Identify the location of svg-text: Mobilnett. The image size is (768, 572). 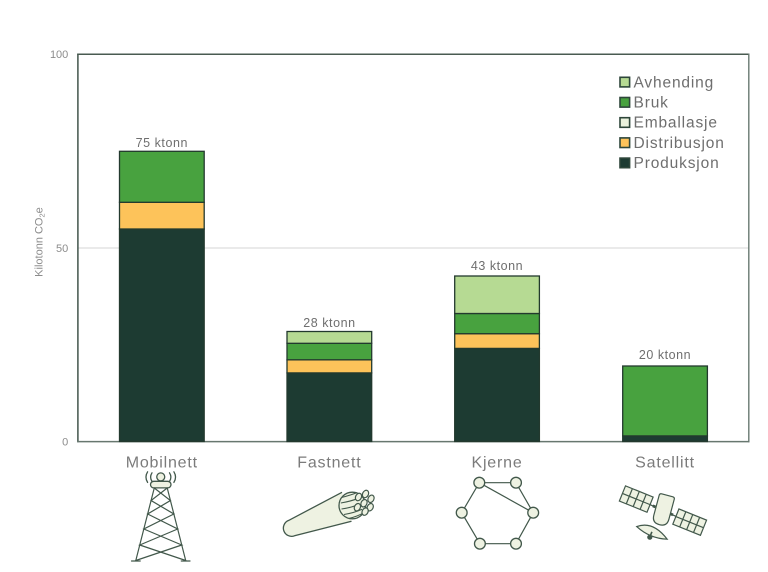
(162, 463).